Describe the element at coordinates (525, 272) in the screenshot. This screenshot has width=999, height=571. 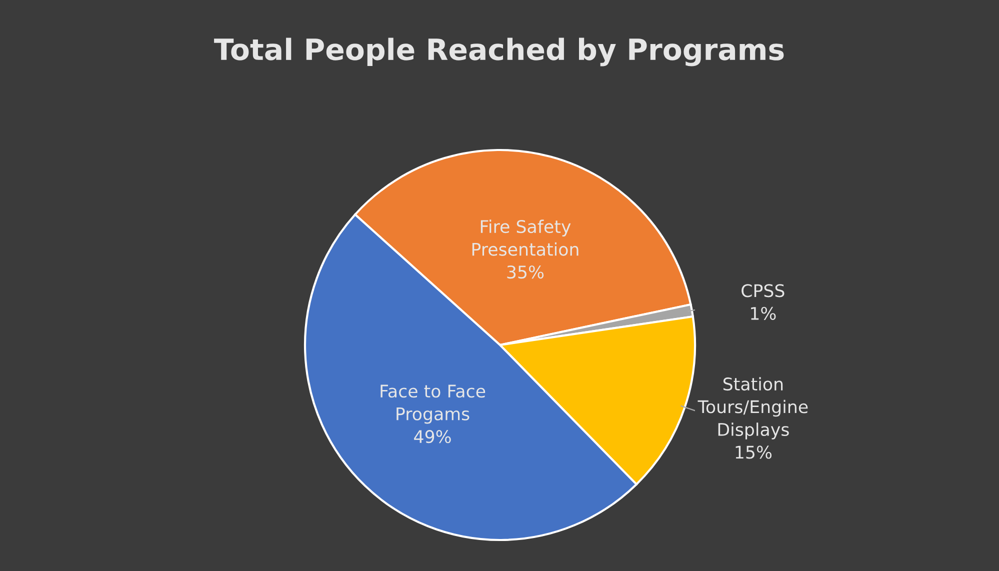
I see `data-label: 35%` at that location.